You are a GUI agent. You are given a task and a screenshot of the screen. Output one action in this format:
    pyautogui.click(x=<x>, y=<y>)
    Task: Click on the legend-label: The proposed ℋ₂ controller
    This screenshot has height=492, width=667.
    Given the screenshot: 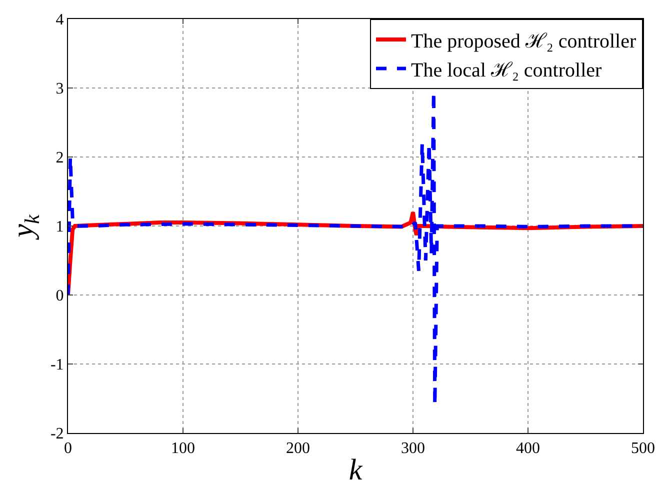 What is the action you would take?
    pyautogui.click(x=523, y=41)
    